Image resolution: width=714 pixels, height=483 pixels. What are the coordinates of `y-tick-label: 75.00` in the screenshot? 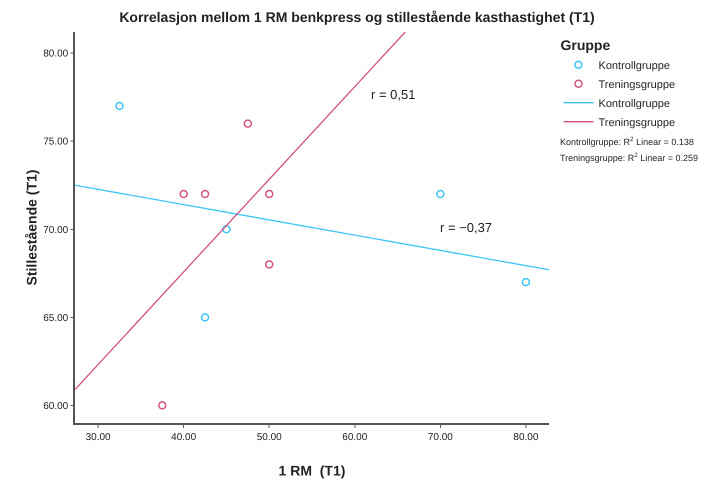 It's located at (56, 142).